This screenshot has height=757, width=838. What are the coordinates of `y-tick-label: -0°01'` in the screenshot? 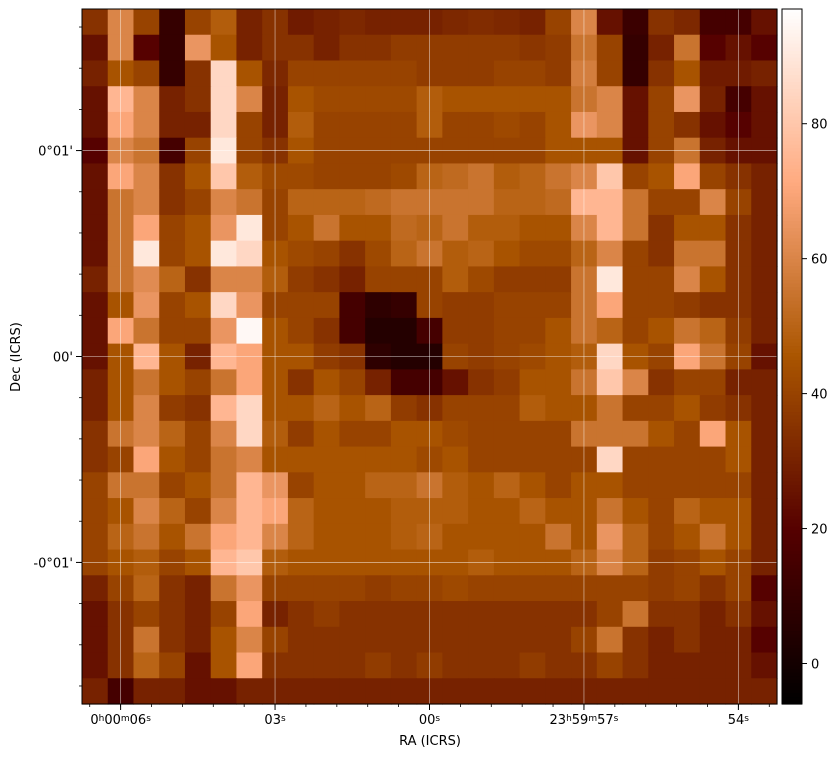 It's located at (53, 563).